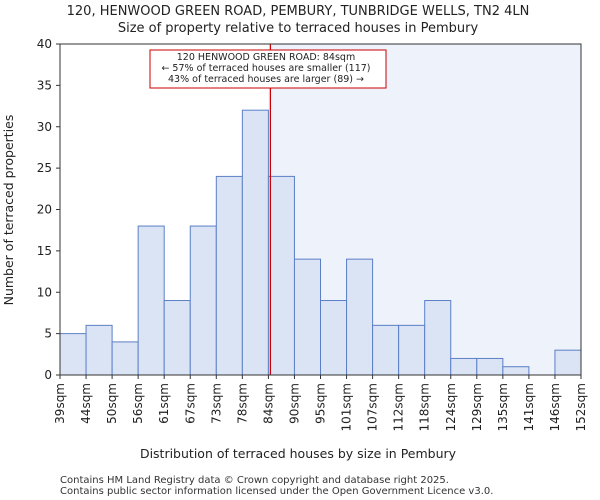 The height and width of the screenshot is (500, 600). What do you see at coordinates (555, 407) in the screenshot?
I see `x-tick-label: 146sqm` at bounding box center [555, 407].